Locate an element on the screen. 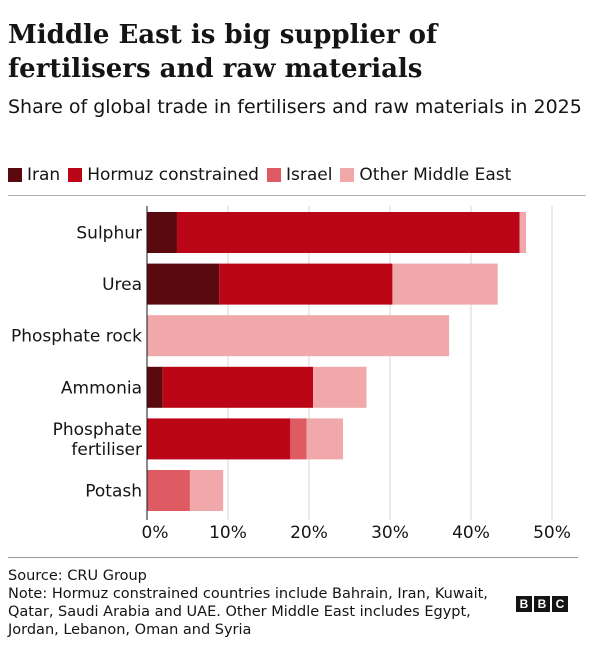  legend-label-iran: Iran is located at coordinates (44, 175).